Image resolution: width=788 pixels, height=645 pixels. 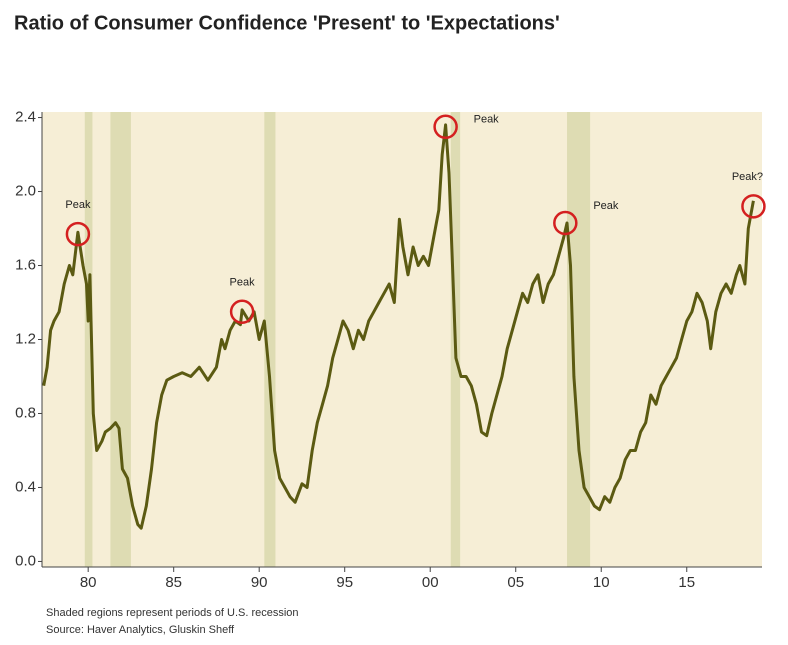 I want to click on x-tick-label: 00, so click(x=430, y=582).